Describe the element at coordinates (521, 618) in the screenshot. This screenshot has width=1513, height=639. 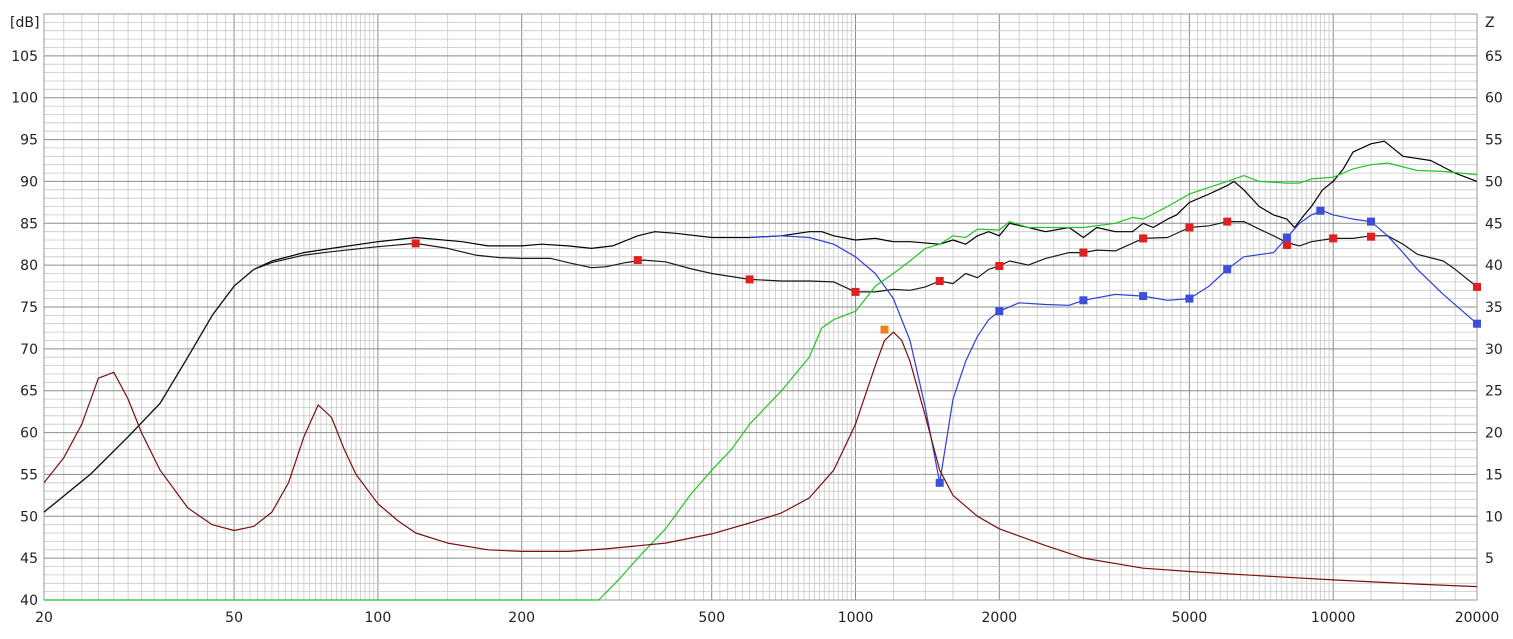
I see `x-tick-label: 200` at that location.